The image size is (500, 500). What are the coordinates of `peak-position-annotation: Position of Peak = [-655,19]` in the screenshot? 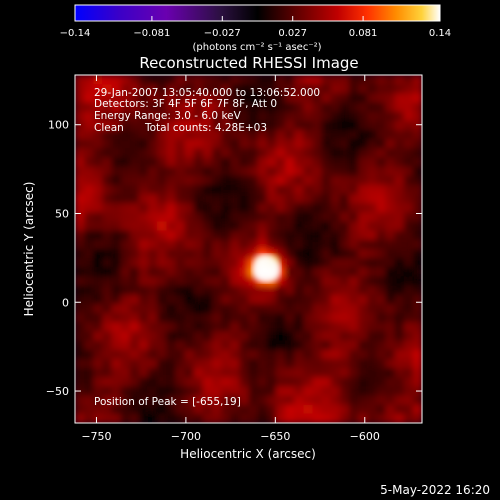 It's located at (167, 402).